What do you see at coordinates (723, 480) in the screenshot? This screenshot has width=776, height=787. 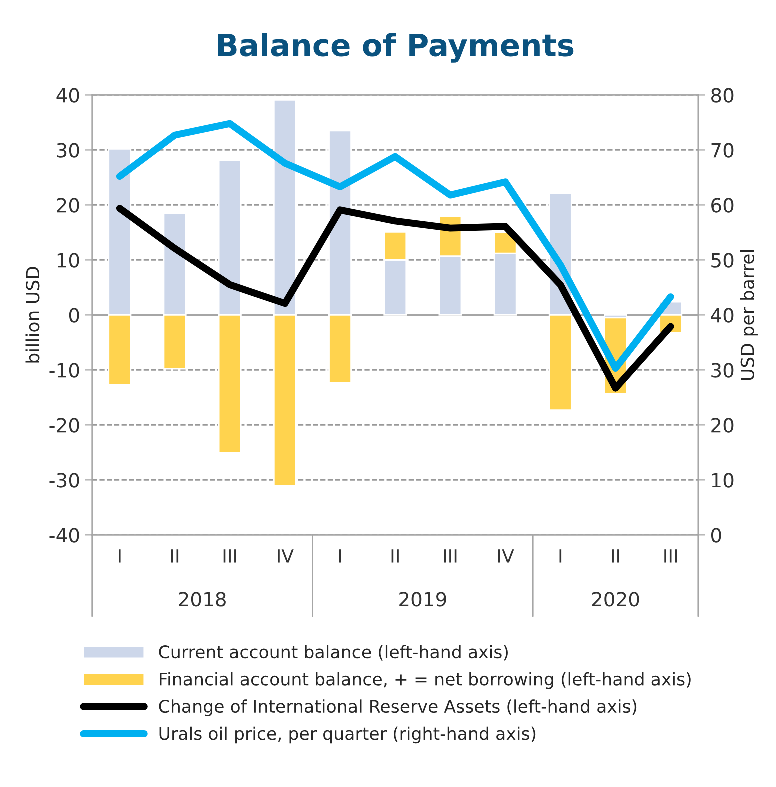 I see `y2-tick-label: 10` at bounding box center [723, 480].